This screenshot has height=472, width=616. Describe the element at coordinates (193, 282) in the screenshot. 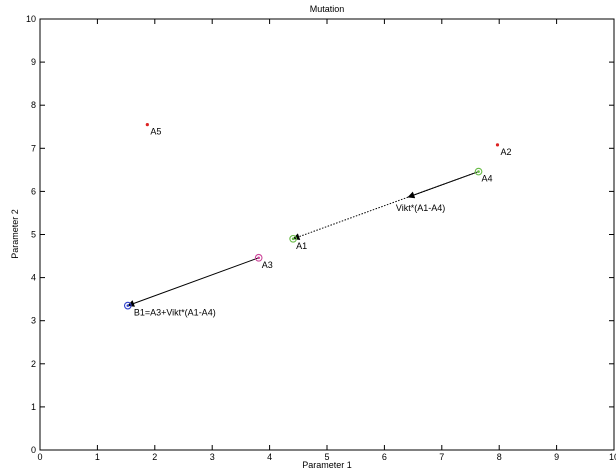

I see `vector-arrow` at that location.